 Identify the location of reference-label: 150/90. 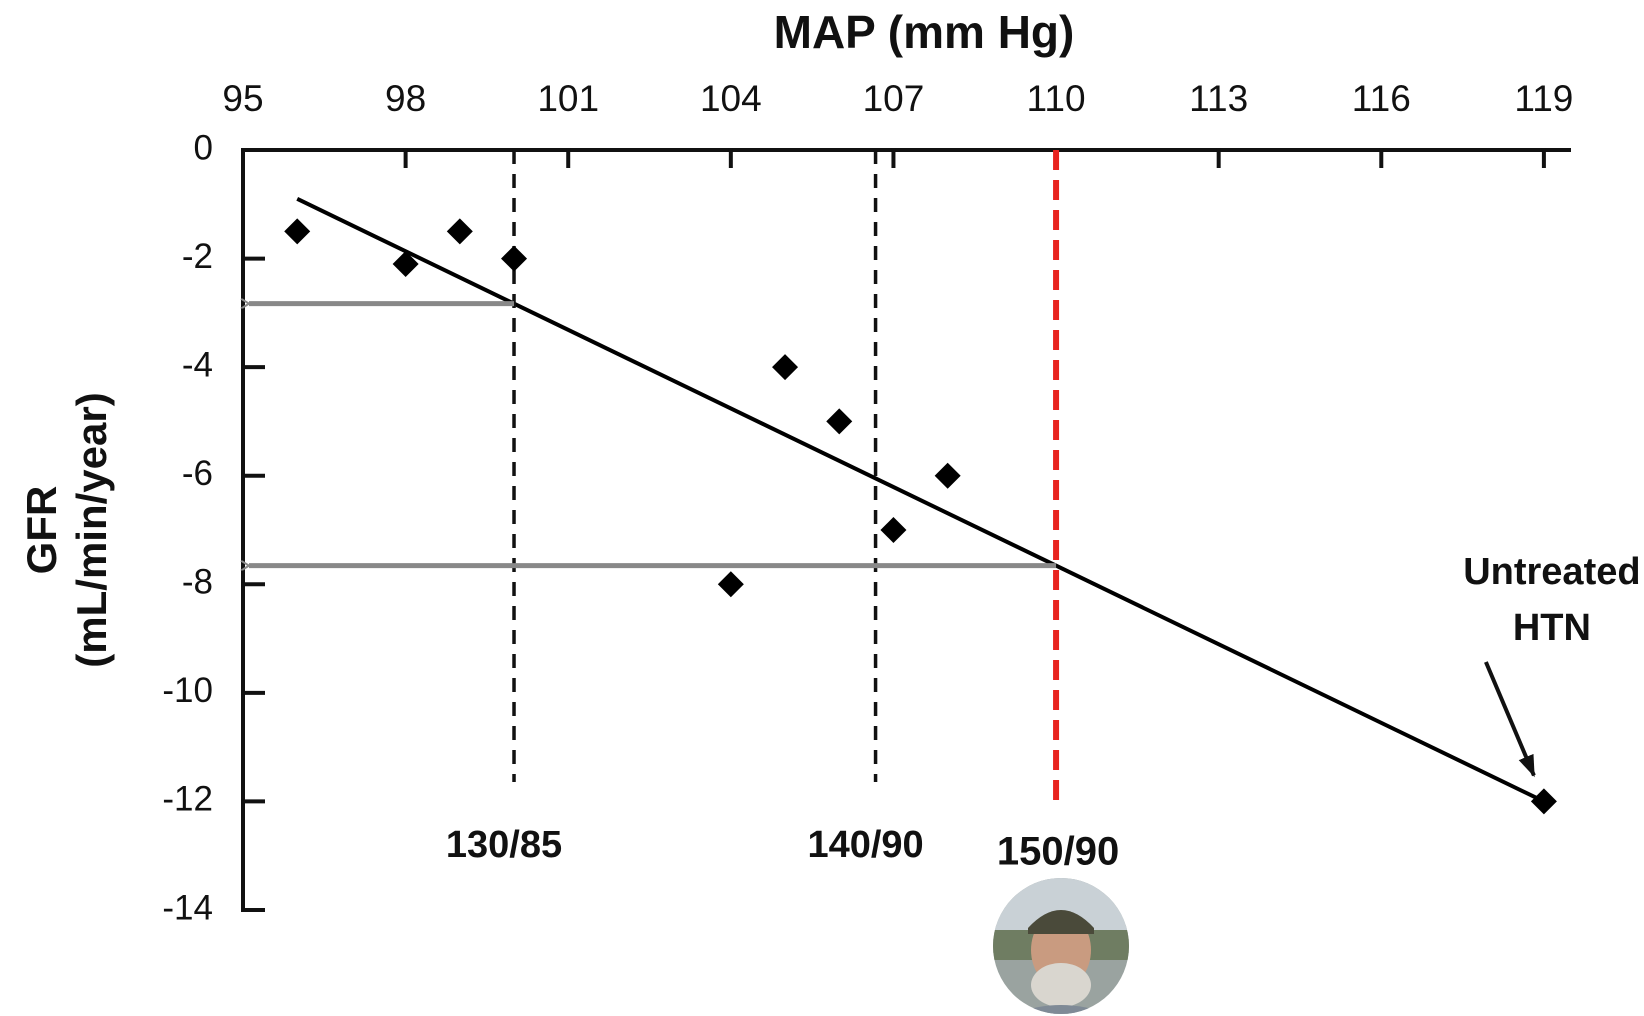
(1058, 852).